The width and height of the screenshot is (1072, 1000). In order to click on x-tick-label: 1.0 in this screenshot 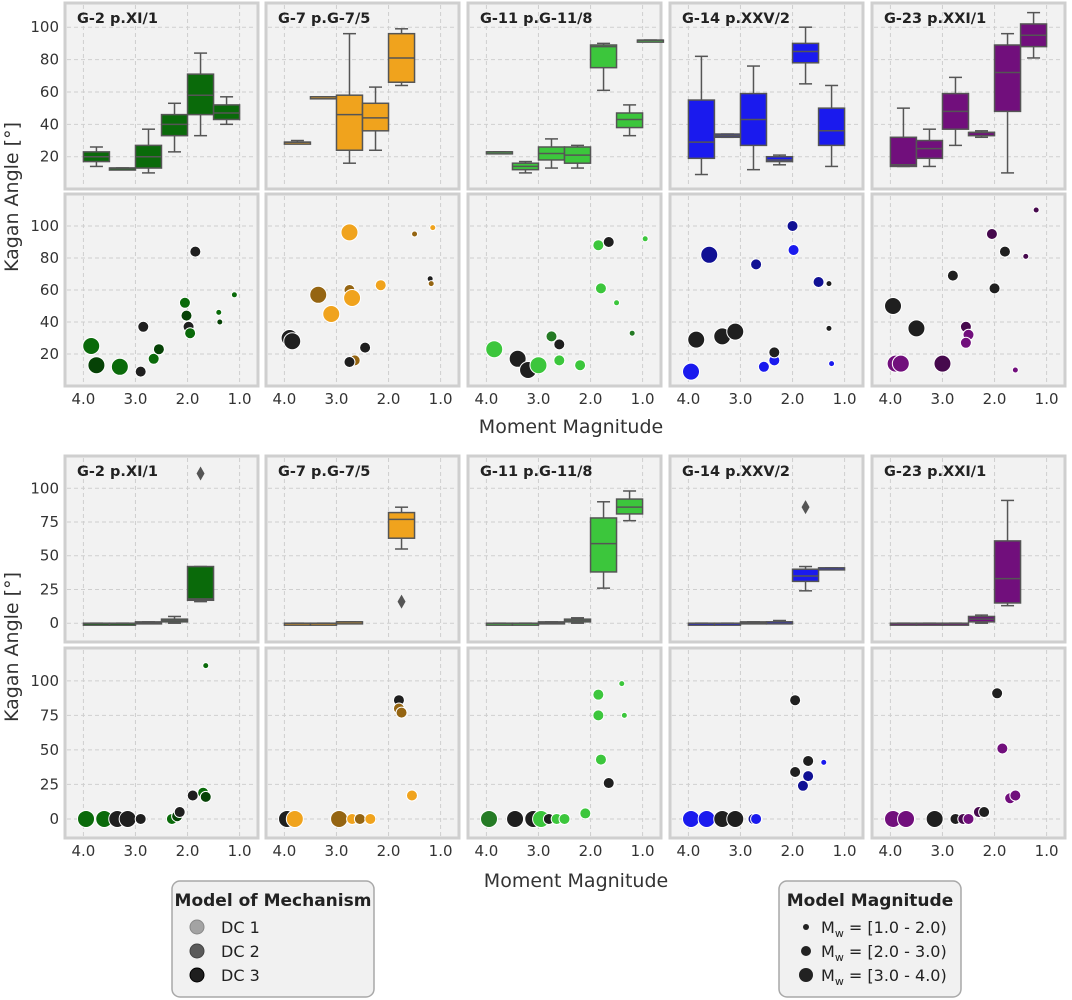, I will do `click(240, 399)`.